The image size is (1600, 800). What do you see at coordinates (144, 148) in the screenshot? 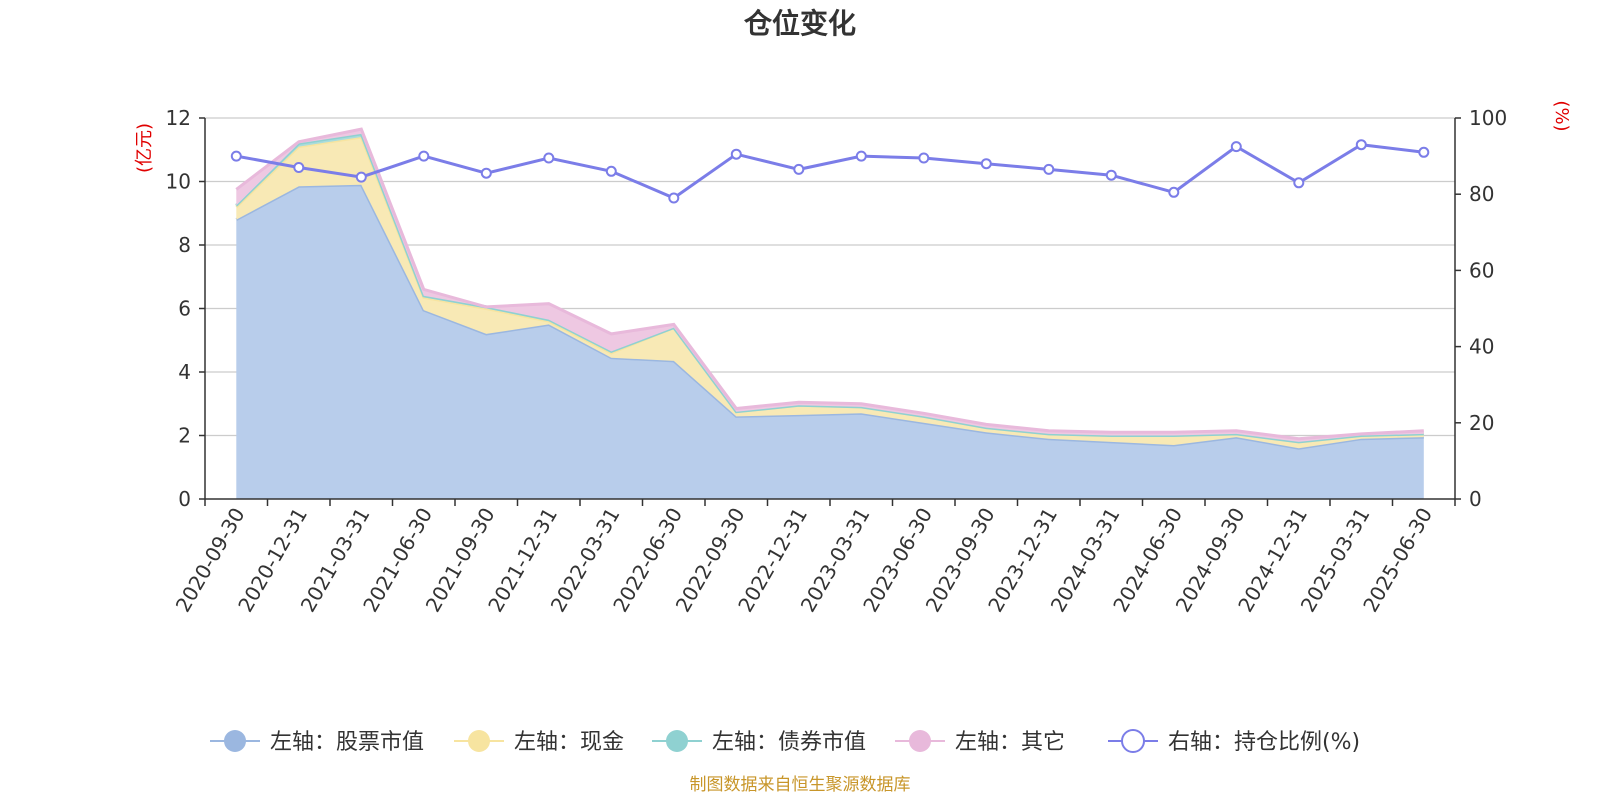
I see `left-axis-unit: (亿元)` at bounding box center [144, 148].